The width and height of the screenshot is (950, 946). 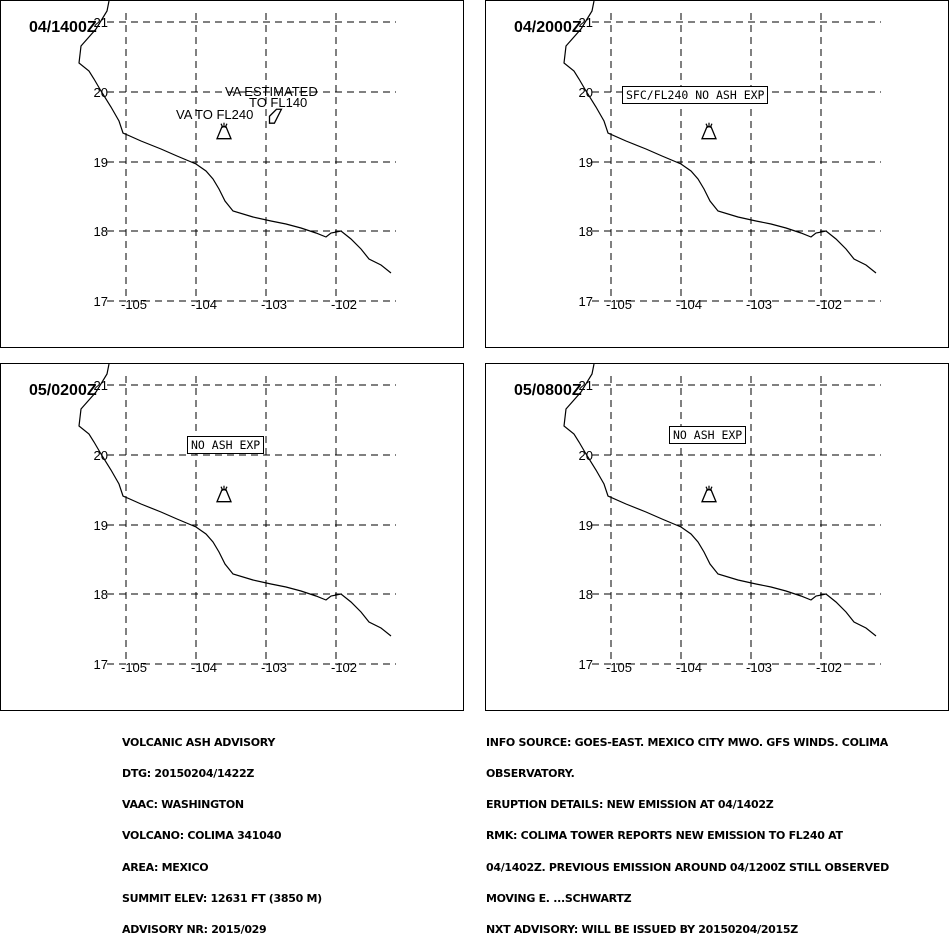 I want to click on annotation-to-fl140: TO FL140, so click(x=278, y=102).